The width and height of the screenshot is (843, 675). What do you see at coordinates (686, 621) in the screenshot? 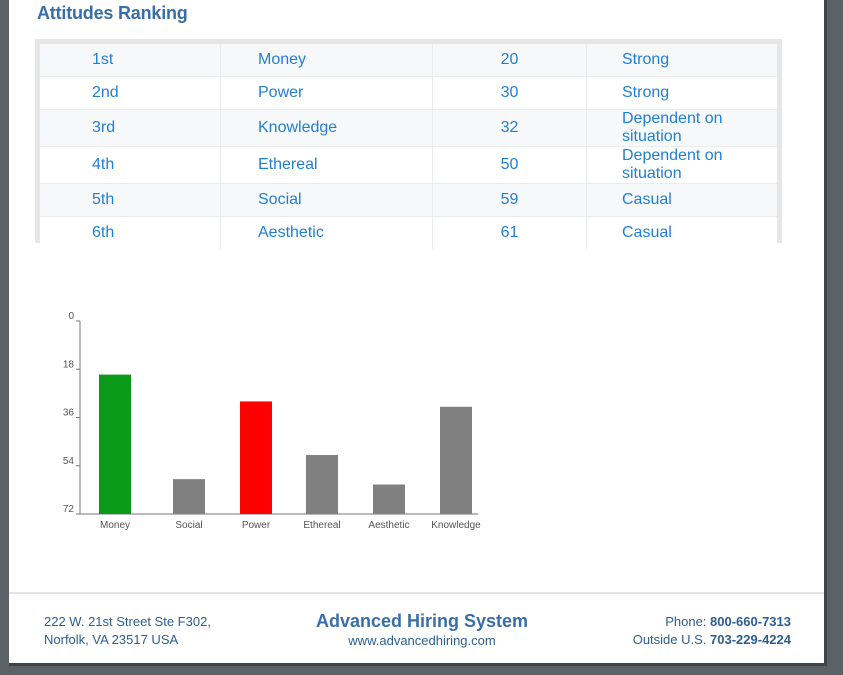
I see `phone-label: Phone:` at bounding box center [686, 621].